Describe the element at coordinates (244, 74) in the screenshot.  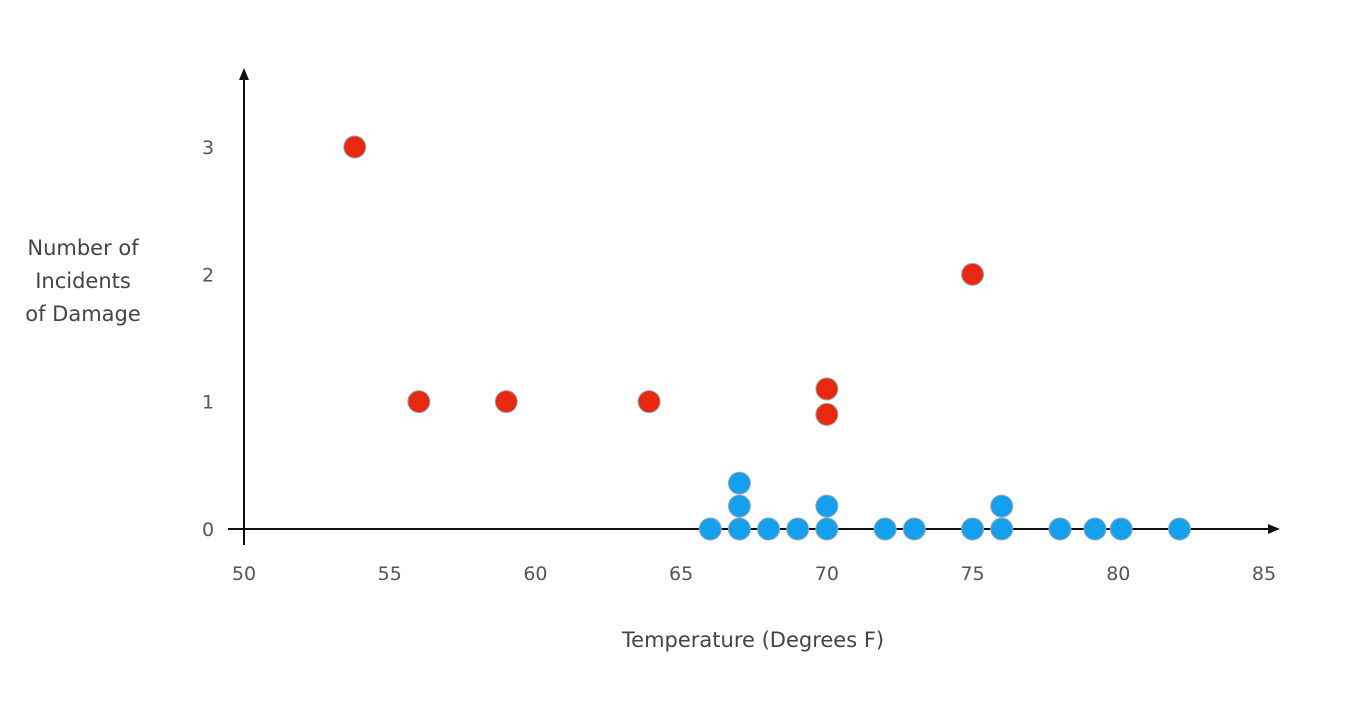
I see `y-axis-arrow` at that location.